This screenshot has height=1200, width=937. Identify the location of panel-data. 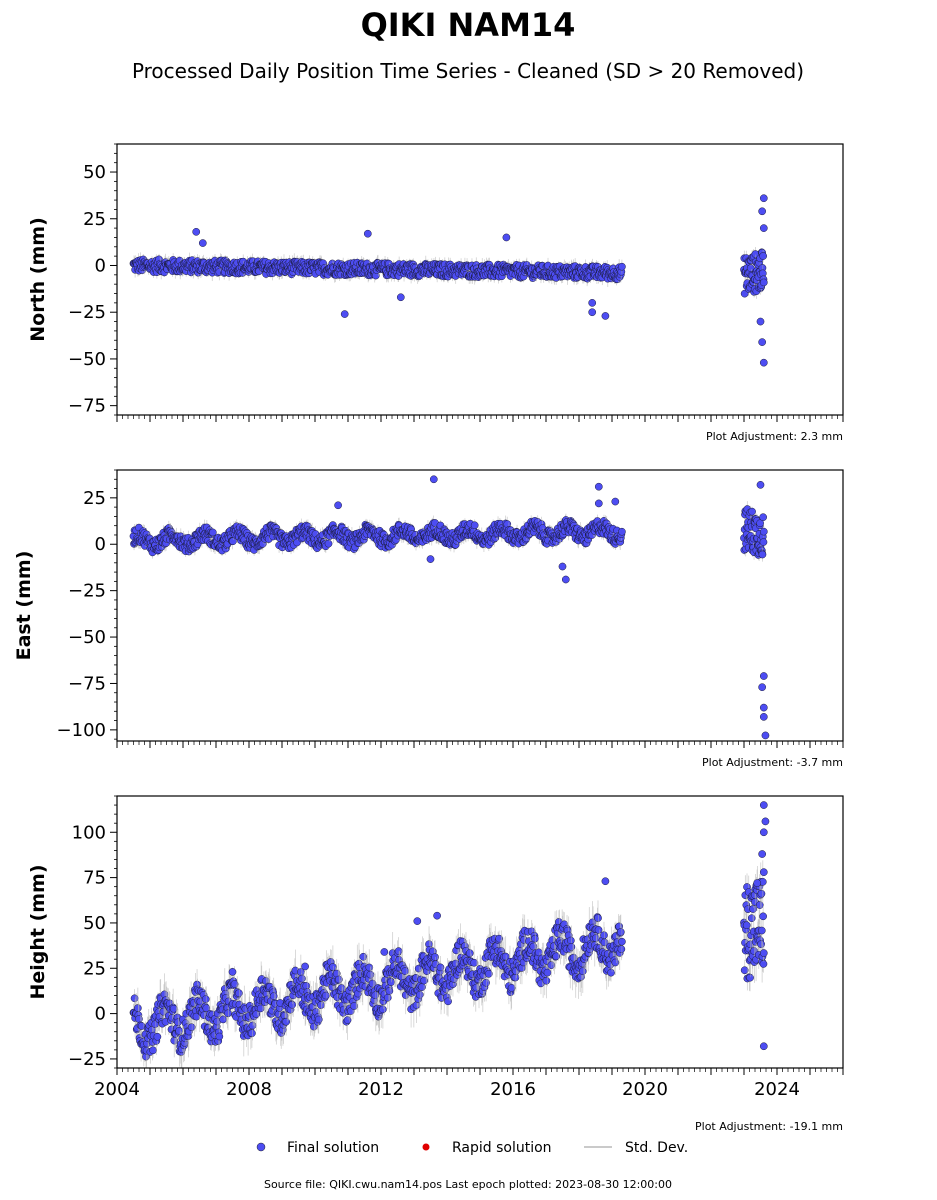
(448, 280).